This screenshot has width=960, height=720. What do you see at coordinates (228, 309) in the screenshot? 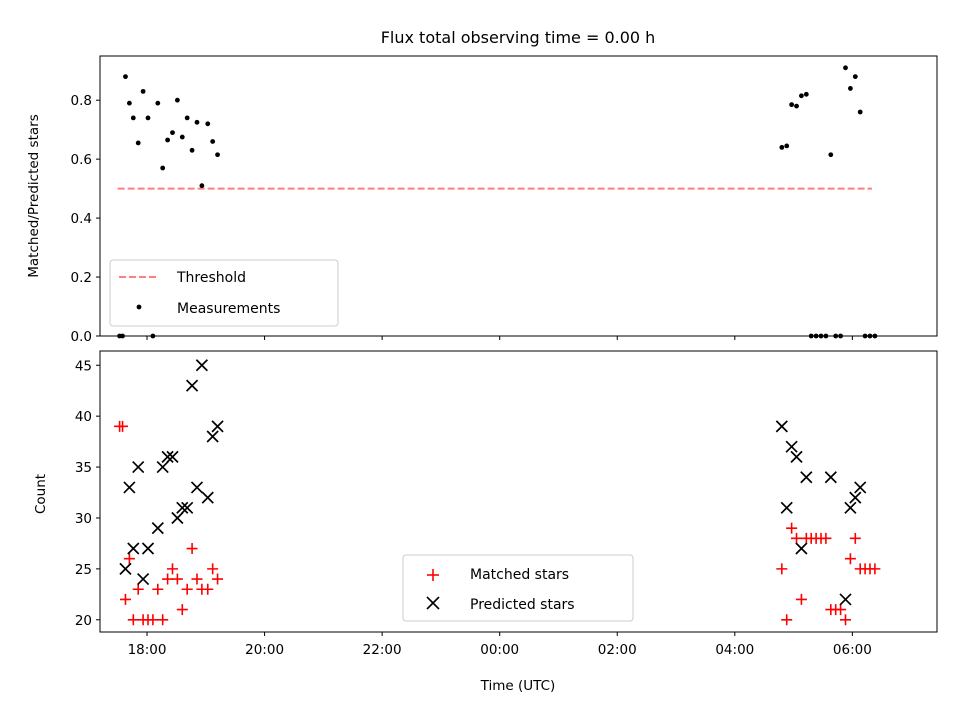
I see `legend-measurements-label: Measurements` at bounding box center [228, 309].